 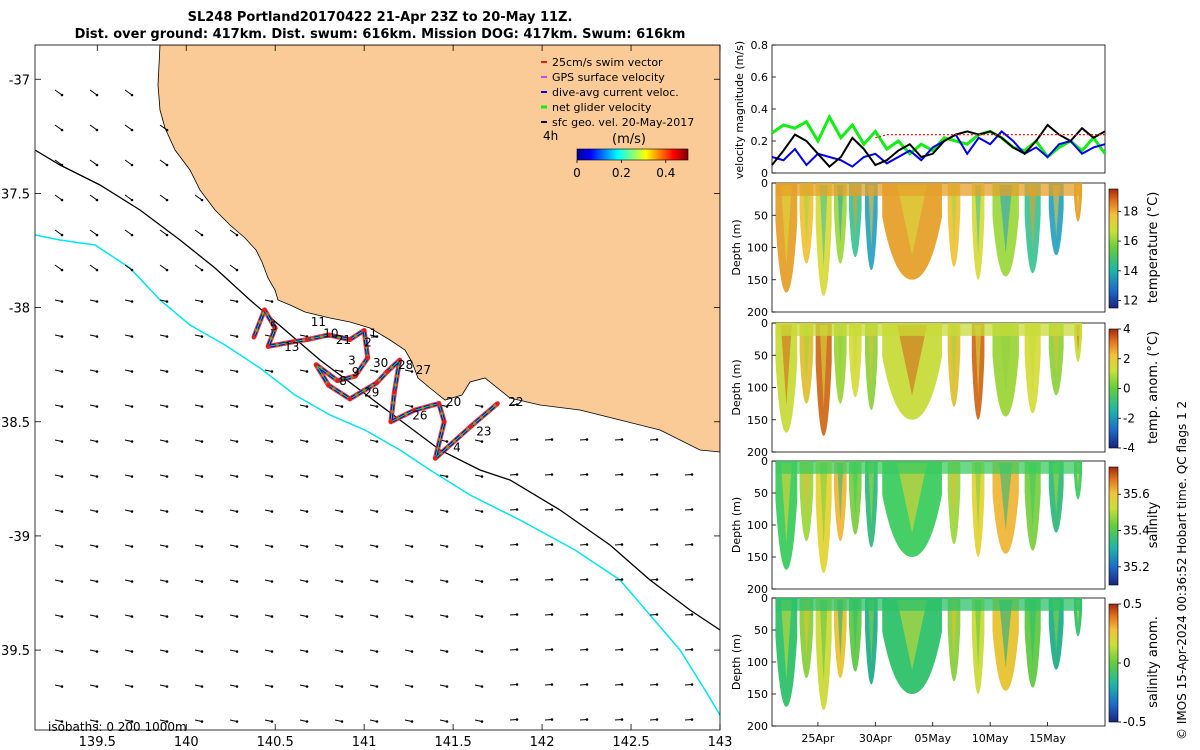 What do you see at coordinates (291, 347) in the screenshot?
I see `track-label: 13` at bounding box center [291, 347].